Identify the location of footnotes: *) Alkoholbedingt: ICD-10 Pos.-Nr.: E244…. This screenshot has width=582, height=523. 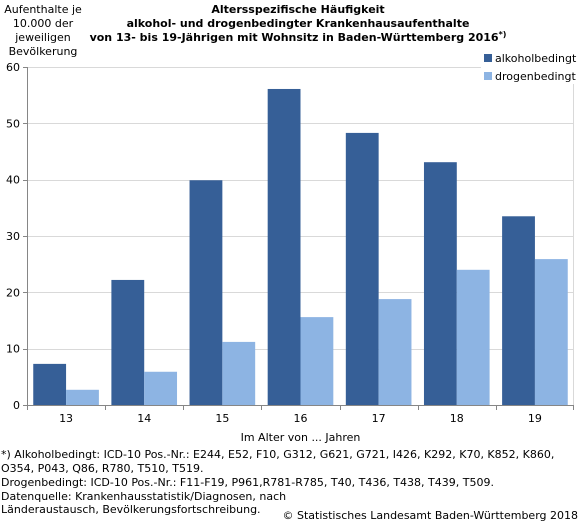
(277, 482).